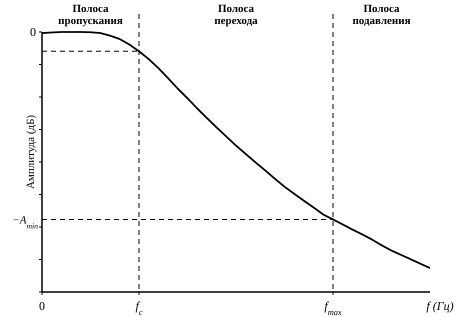 The image size is (460, 317). I want to click on x-tick-label: 0, so click(42, 306).